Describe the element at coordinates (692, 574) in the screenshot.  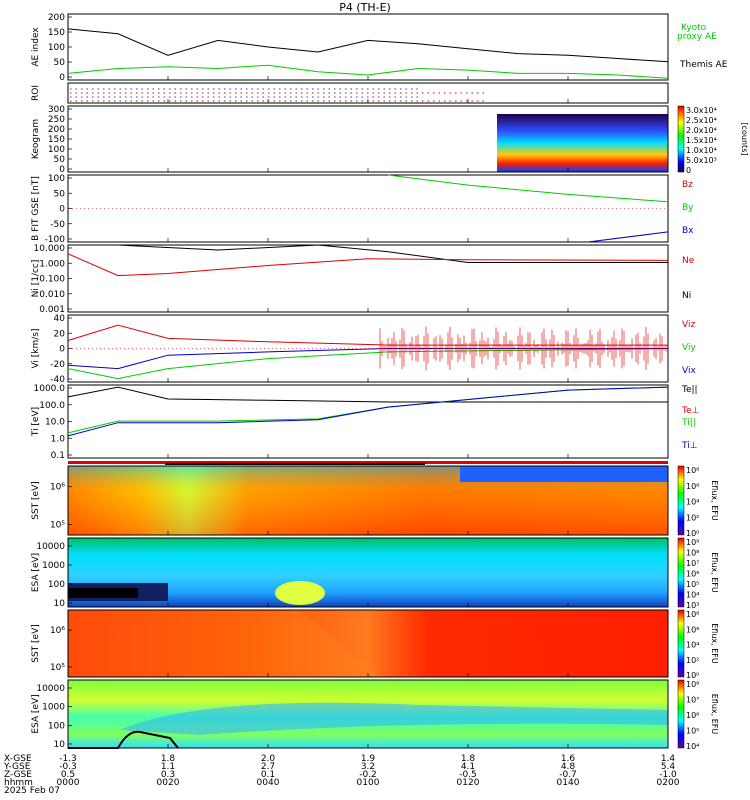
I see `esa_e-colorbar-tick: 10⁶` at that location.